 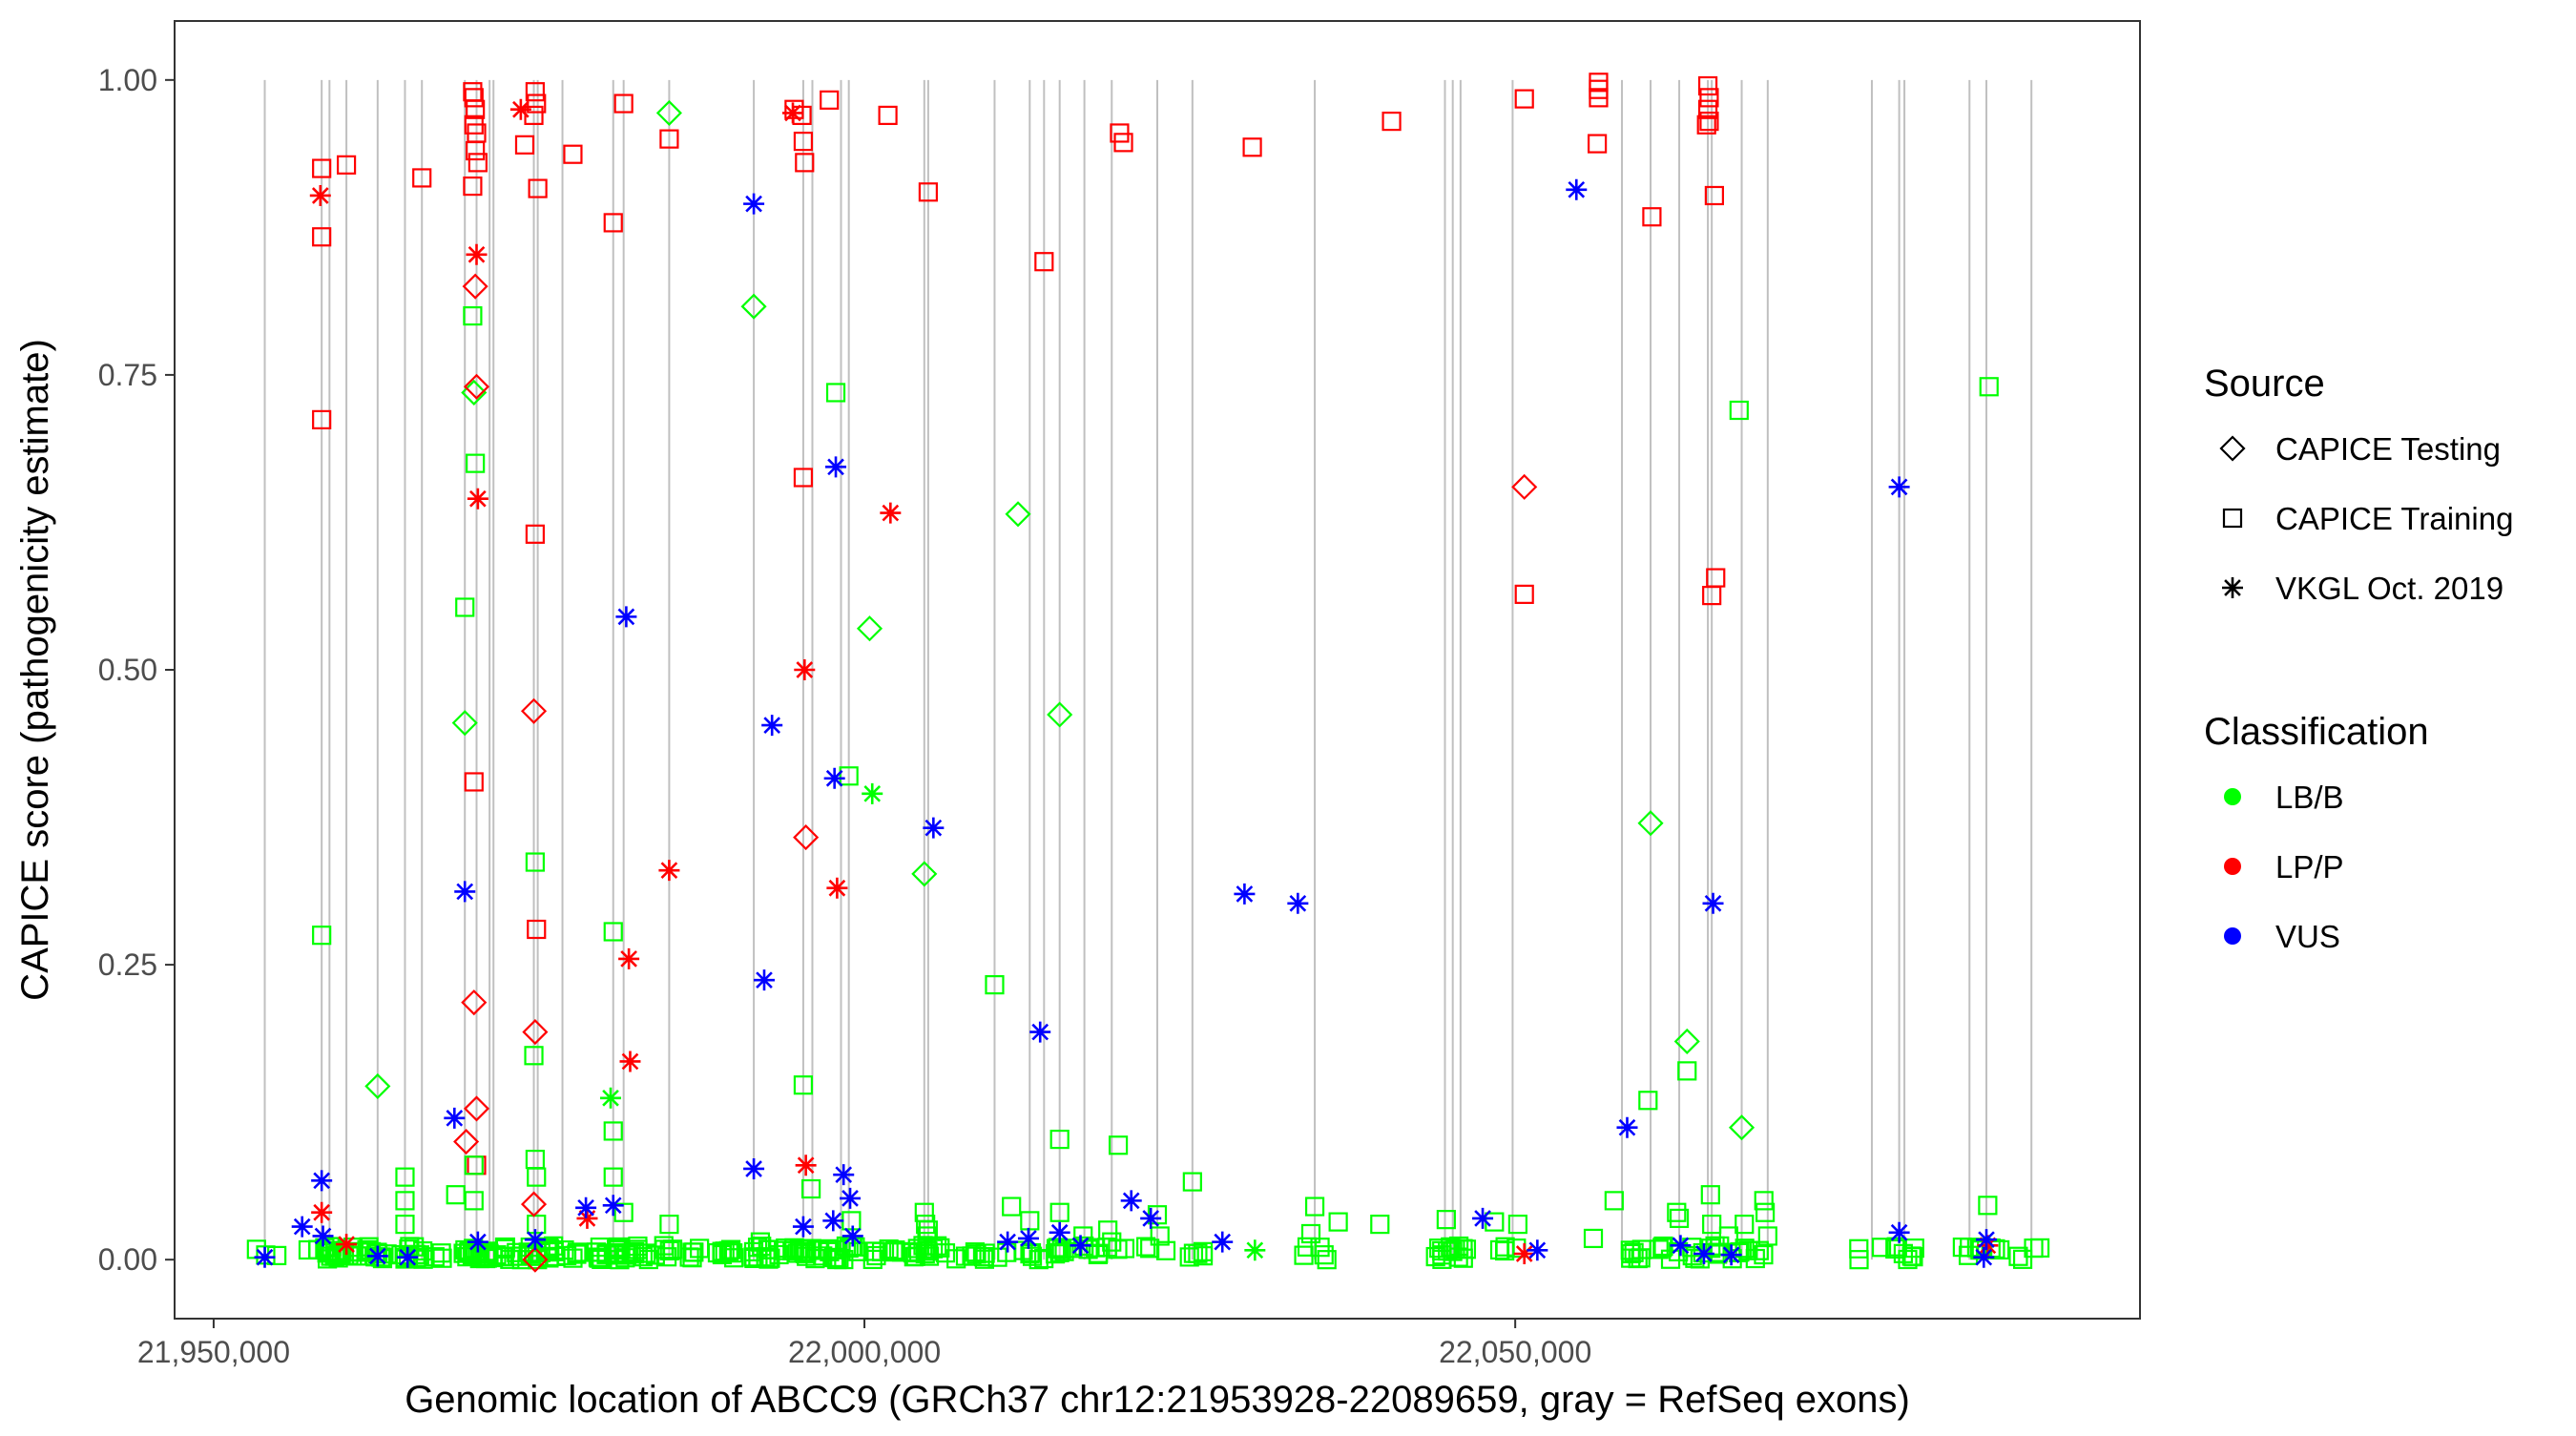 I want to click on legend-source-item: CAPICE Training, so click(x=2367, y=518).